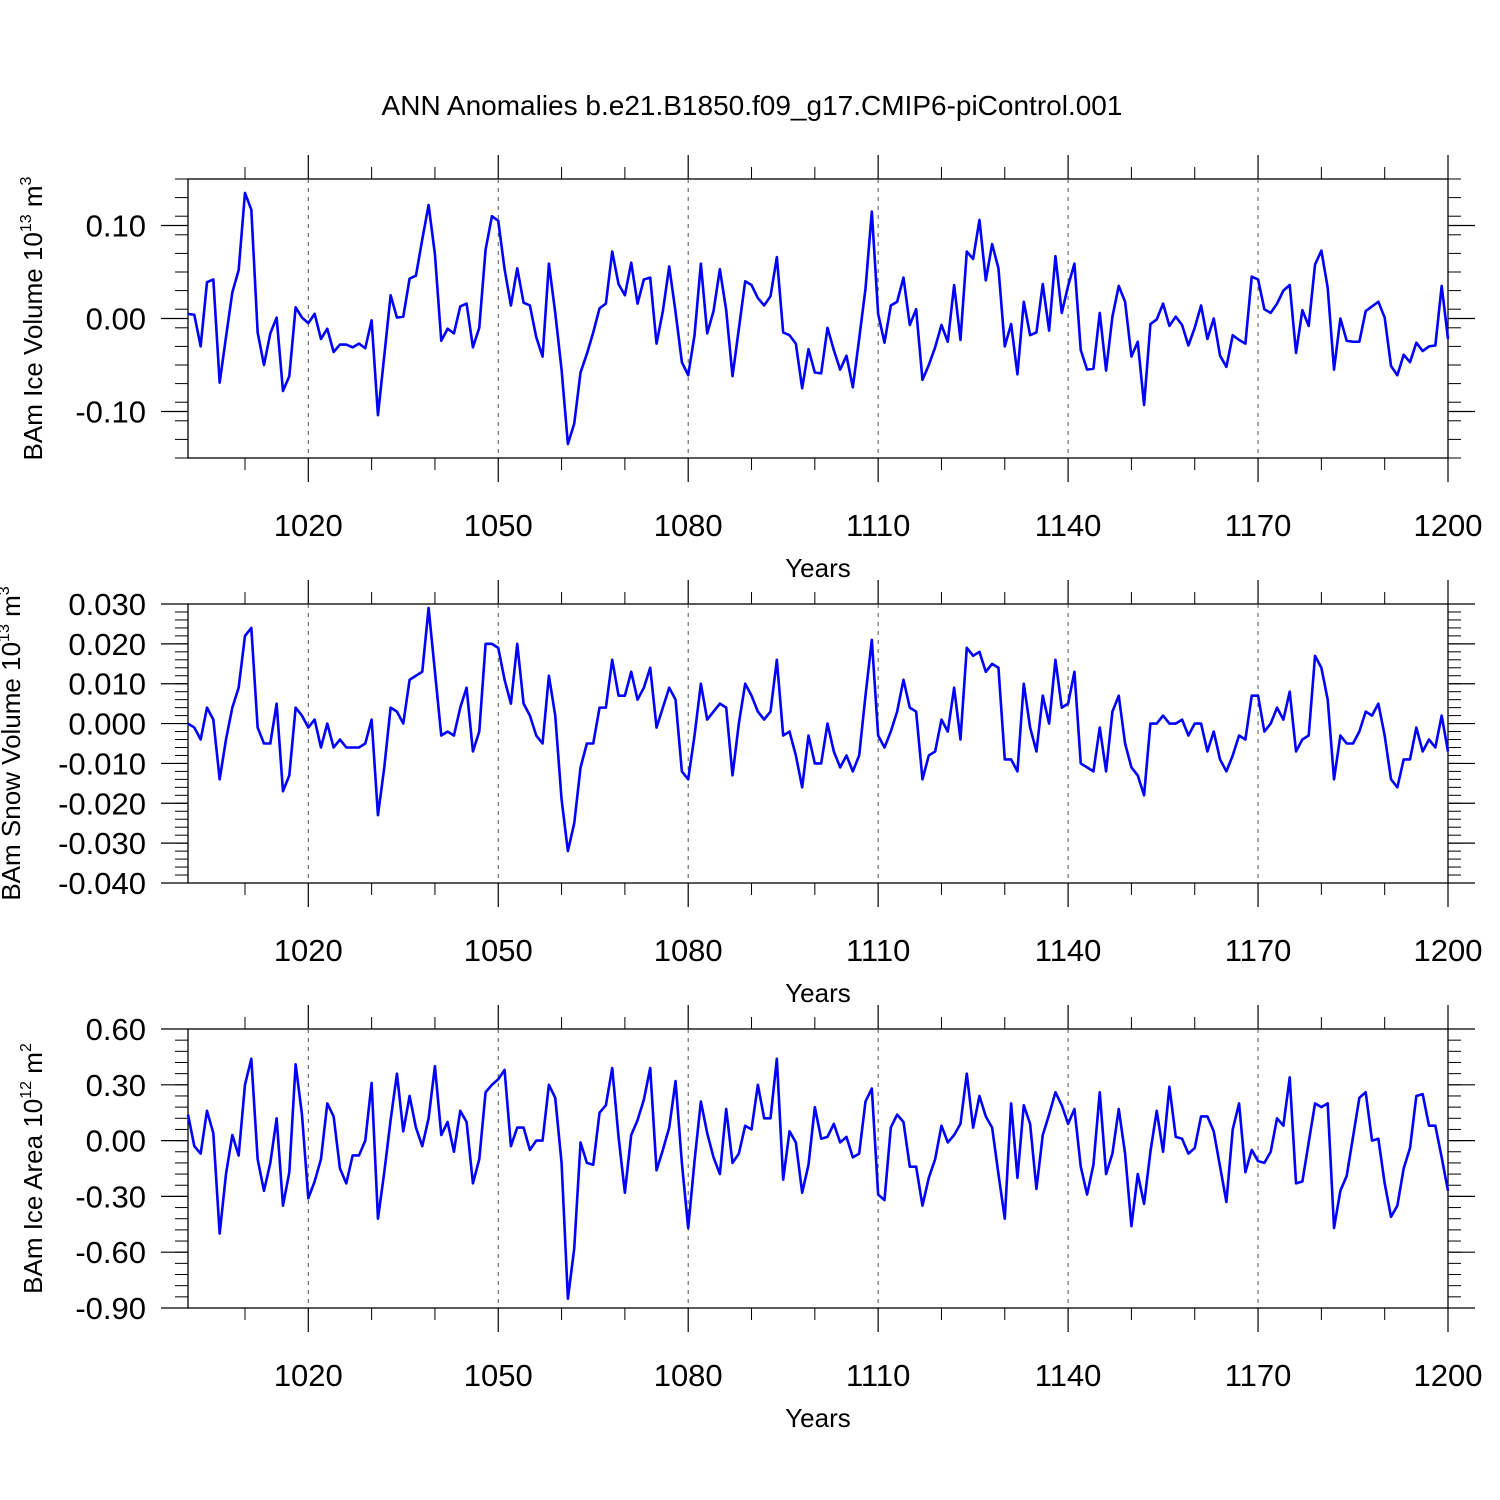 This screenshot has width=1500, height=1500. I want to click on ice-volume-x-tick-label: 1170, so click(1258, 525).